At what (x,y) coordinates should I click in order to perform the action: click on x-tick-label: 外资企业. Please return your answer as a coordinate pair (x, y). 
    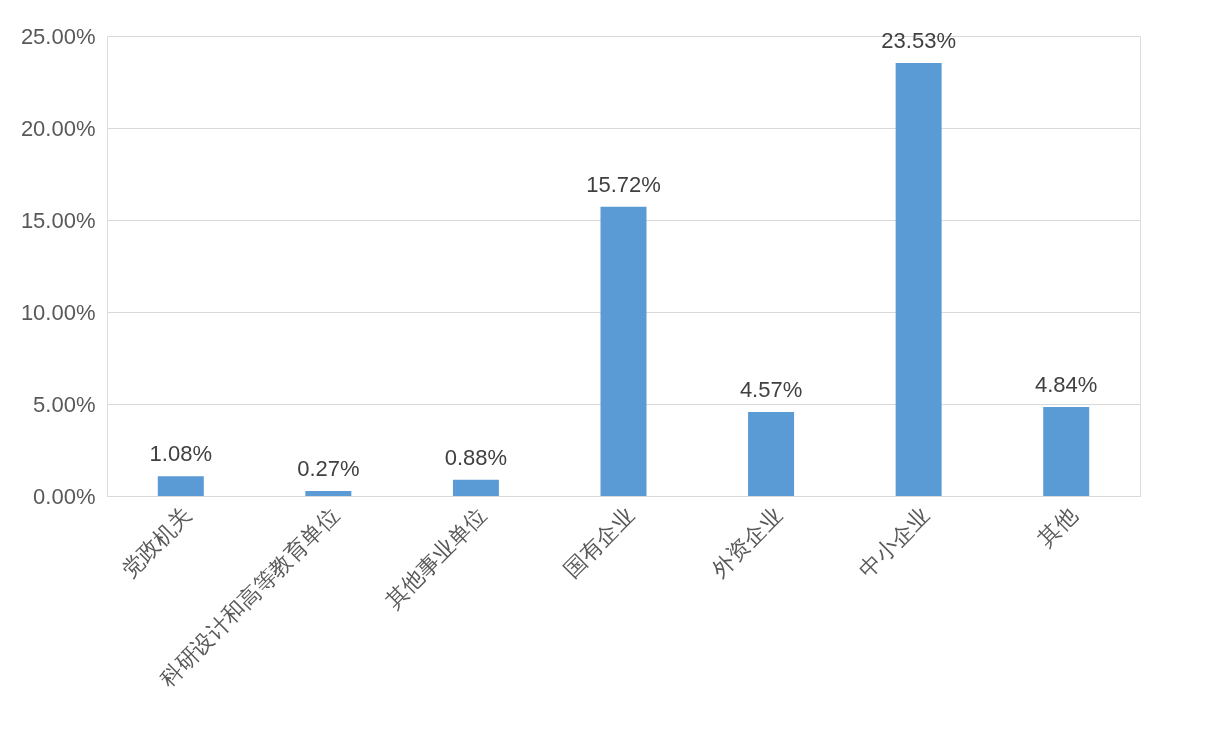
    Looking at the image, I should click on (746, 542).